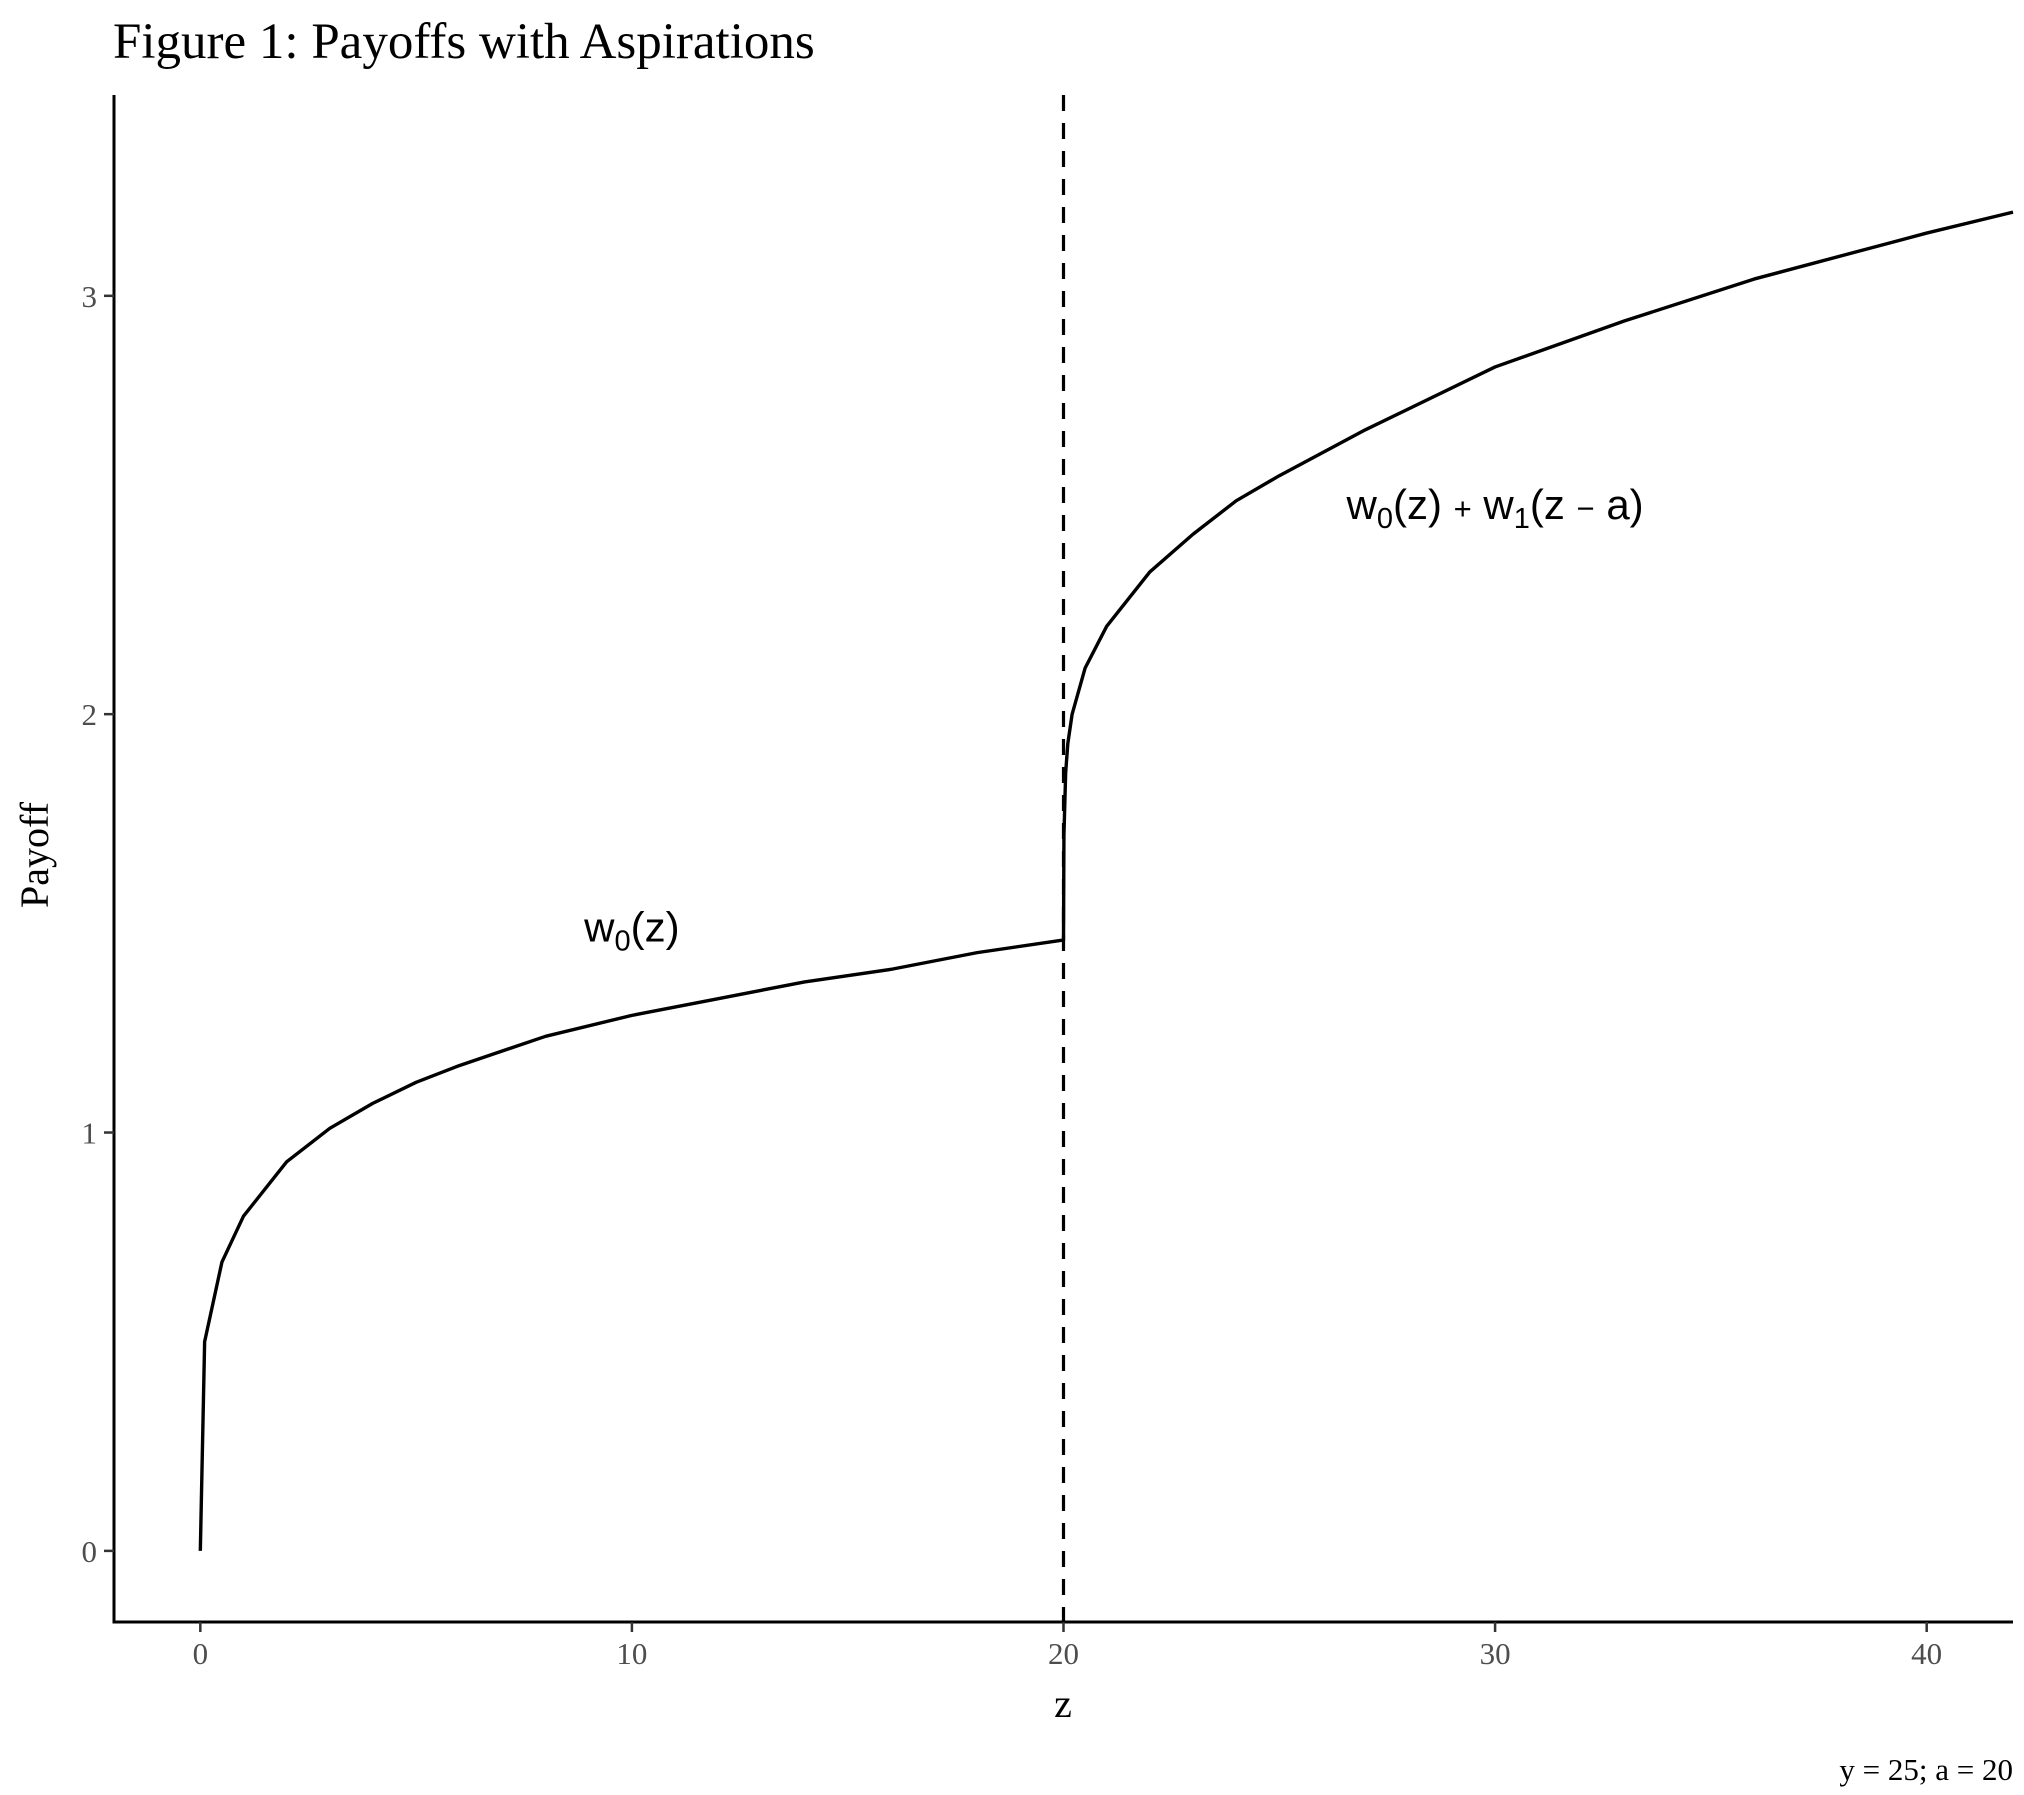 Image resolution: width=2024 pixels, height=1795 pixels. What do you see at coordinates (201, 1653) in the screenshot?
I see `x-tick-label: 0` at bounding box center [201, 1653].